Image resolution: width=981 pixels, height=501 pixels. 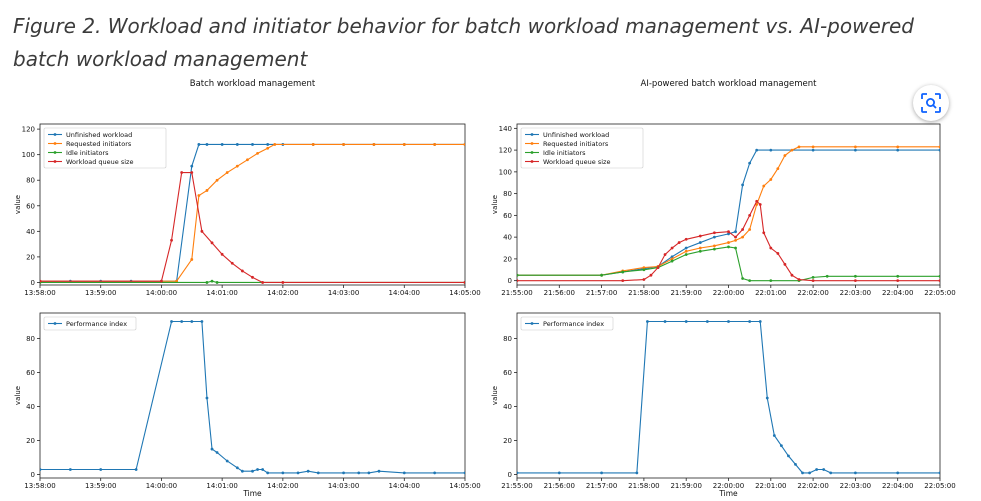 I want to click on visual-search-button, so click(x=931, y=103).